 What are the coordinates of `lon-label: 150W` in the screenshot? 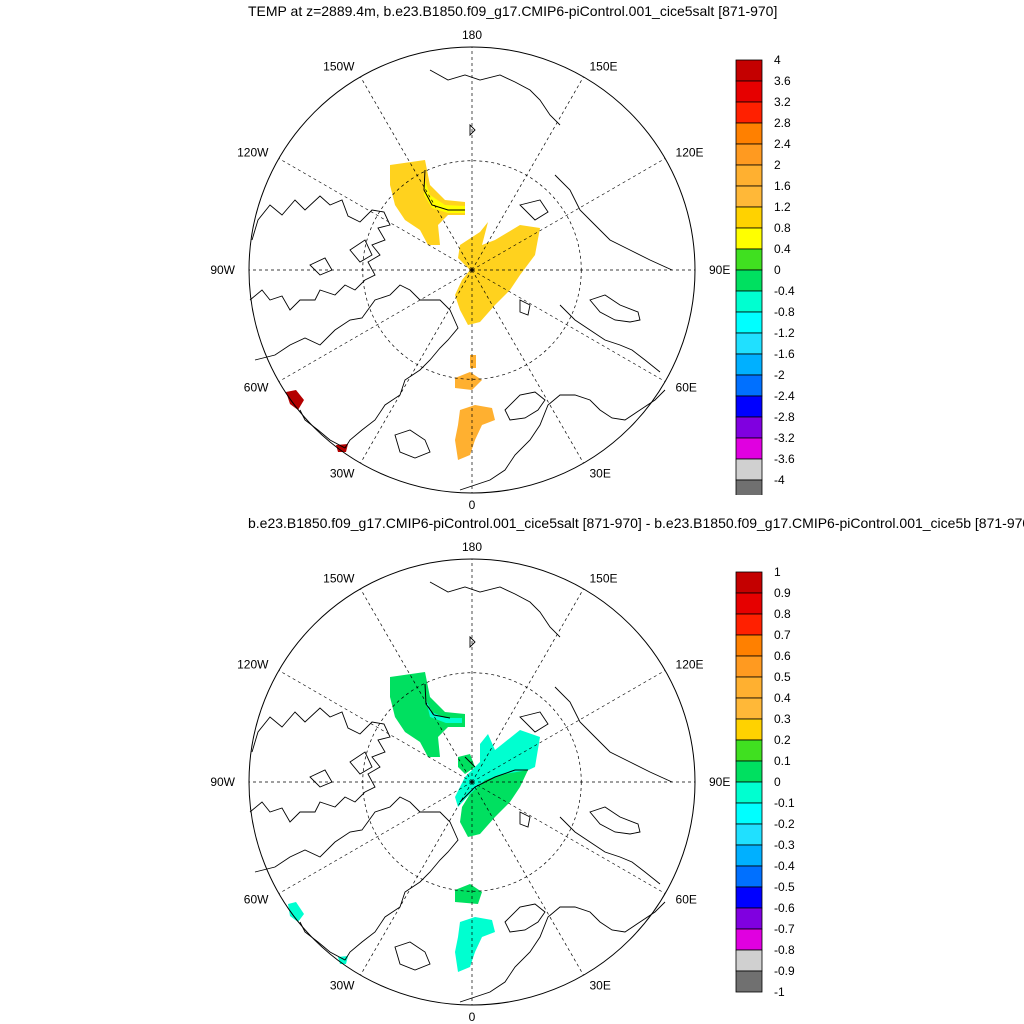 It's located at (339, 66).